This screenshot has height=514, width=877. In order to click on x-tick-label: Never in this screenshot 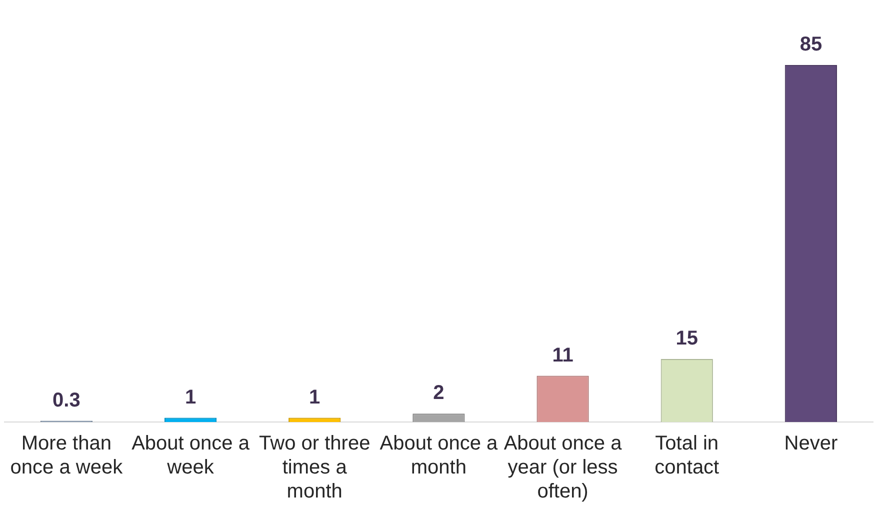, I will do `click(811, 443)`.